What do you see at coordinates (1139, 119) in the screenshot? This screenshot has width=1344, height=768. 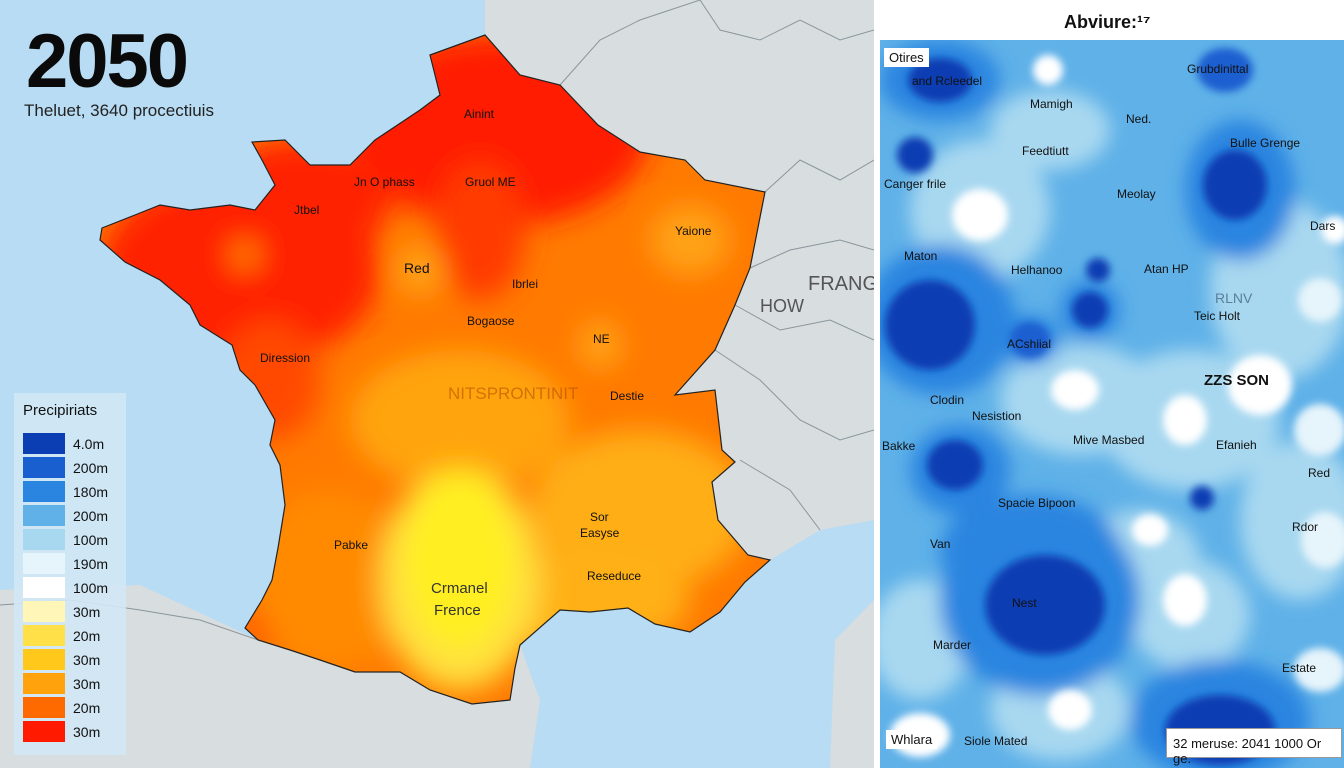 I see `map-label: Ned.` at bounding box center [1139, 119].